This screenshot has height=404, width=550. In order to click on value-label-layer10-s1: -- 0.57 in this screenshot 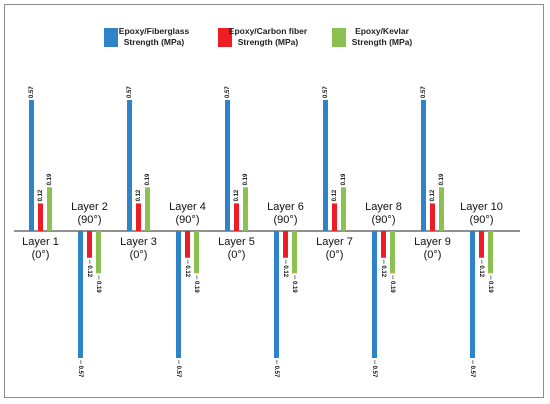, I will do `click(472, 369)`.